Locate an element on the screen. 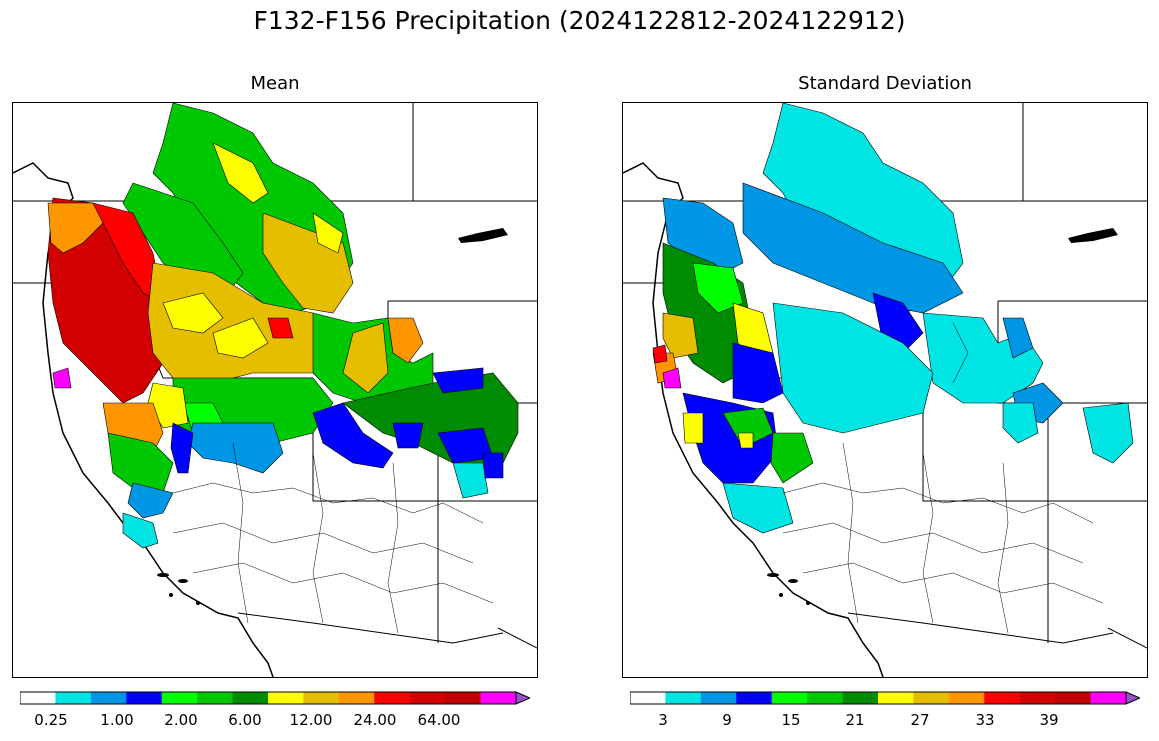  mean-tick-label: 2.00 is located at coordinates (181, 720).